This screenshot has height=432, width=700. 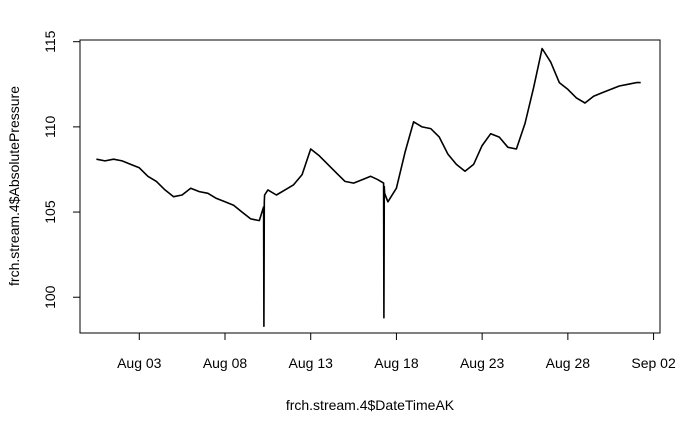 What do you see at coordinates (14, 186) in the screenshot?
I see `y-axis-title: frch.stream.4$AbsolutePressure` at bounding box center [14, 186].